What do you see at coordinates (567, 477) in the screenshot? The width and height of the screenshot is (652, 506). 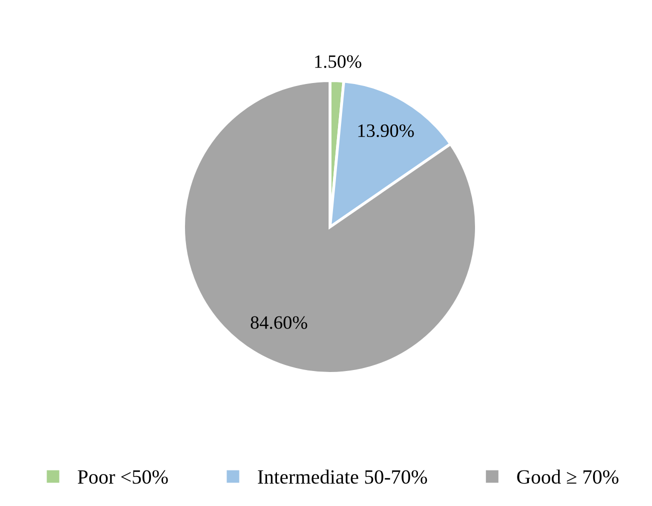 I see `legend-label: Good ≥ 70%` at bounding box center [567, 477].